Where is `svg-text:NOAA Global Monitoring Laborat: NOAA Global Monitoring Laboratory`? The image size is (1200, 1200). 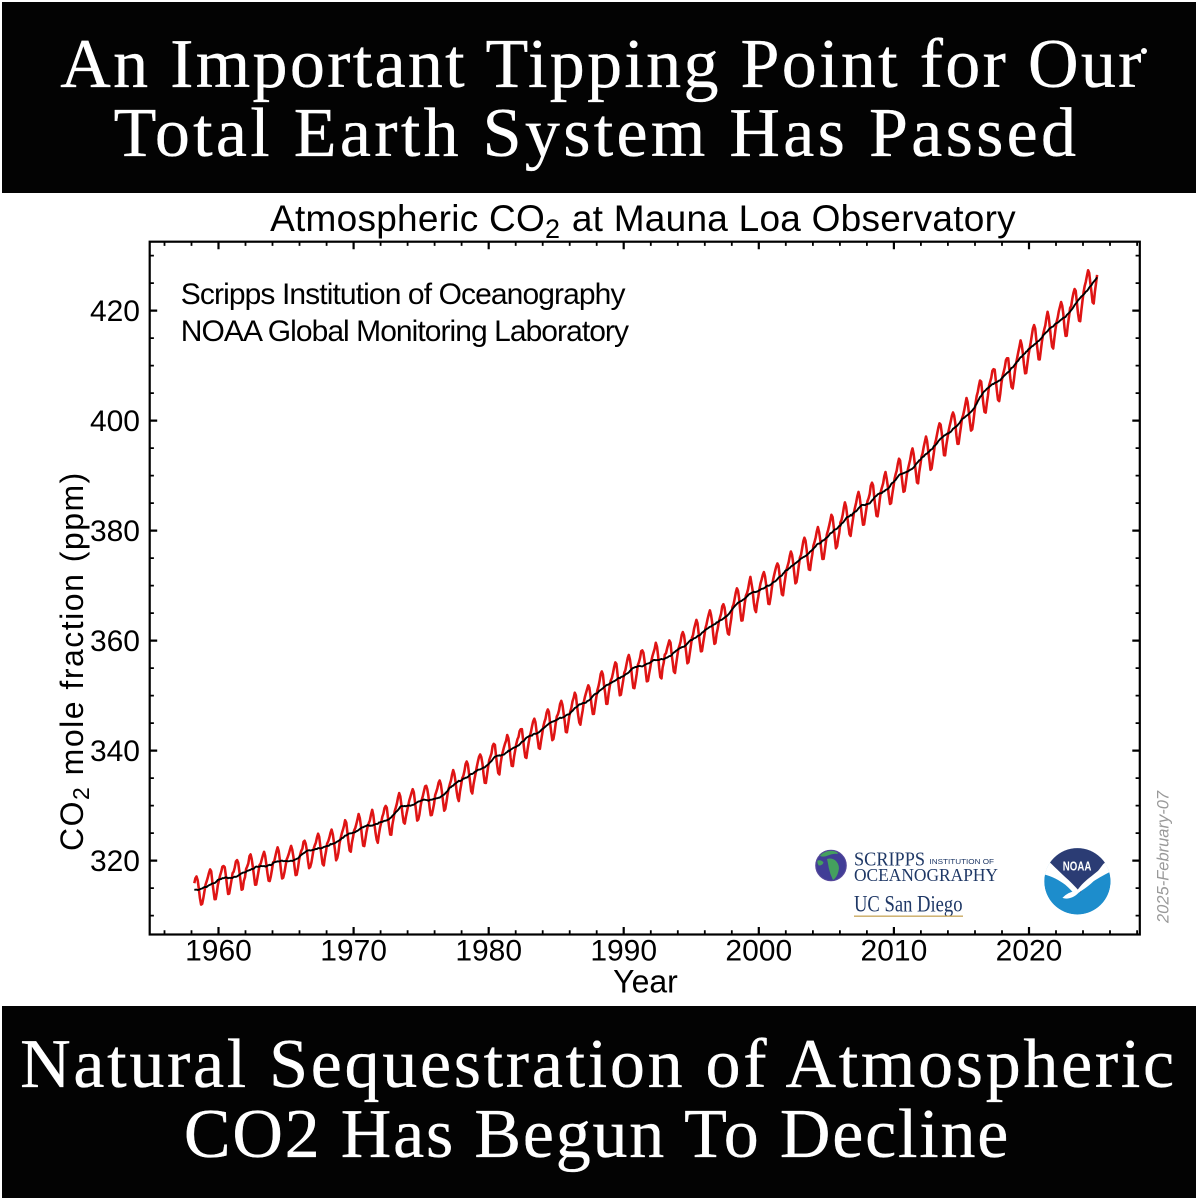
svg-text:NOAA Global Monitoring Laborat: NOAA Global Monitoring Laboratory is located at coordinates (405, 331).